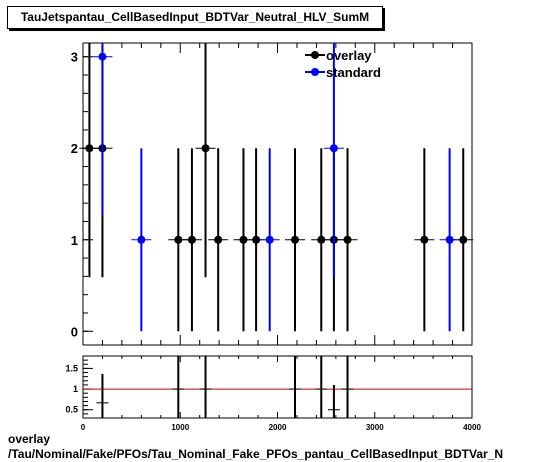 Image resolution: width=546 pixels, height=462 pixels. Describe the element at coordinates (29, 439) in the screenshot. I see `footer-line-1: overlay` at that location.